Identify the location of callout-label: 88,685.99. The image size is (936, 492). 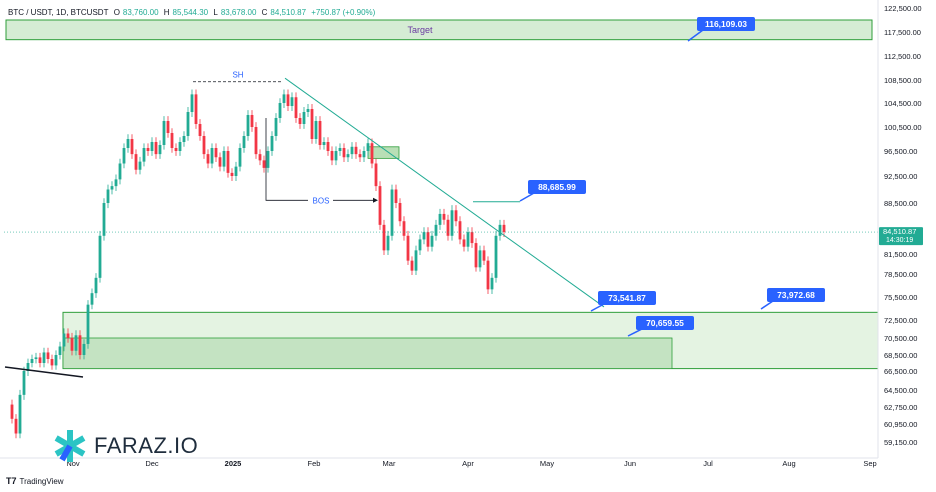
(557, 187).